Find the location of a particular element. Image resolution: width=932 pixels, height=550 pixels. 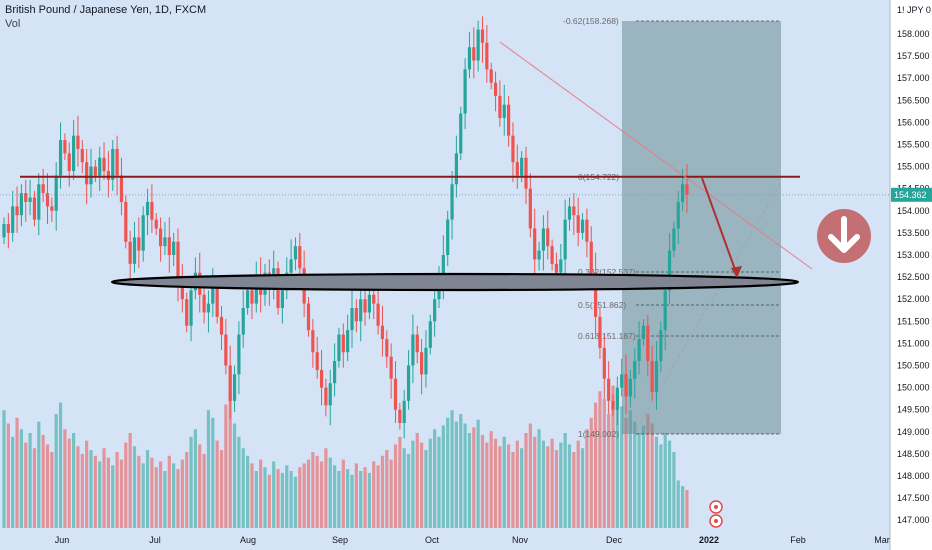

fib-level-label: 0.618(151.187) is located at coordinates (607, 336).